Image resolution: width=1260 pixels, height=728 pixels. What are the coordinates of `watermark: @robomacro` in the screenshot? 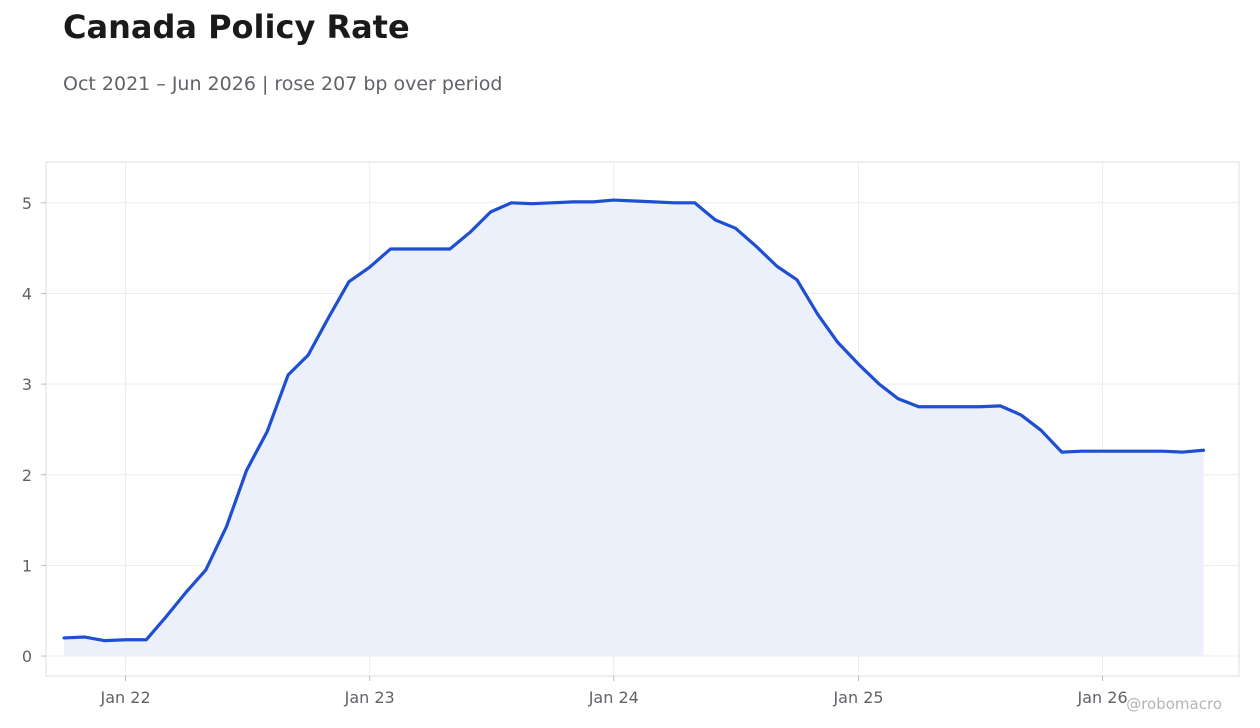 It's located at (1174, 704).